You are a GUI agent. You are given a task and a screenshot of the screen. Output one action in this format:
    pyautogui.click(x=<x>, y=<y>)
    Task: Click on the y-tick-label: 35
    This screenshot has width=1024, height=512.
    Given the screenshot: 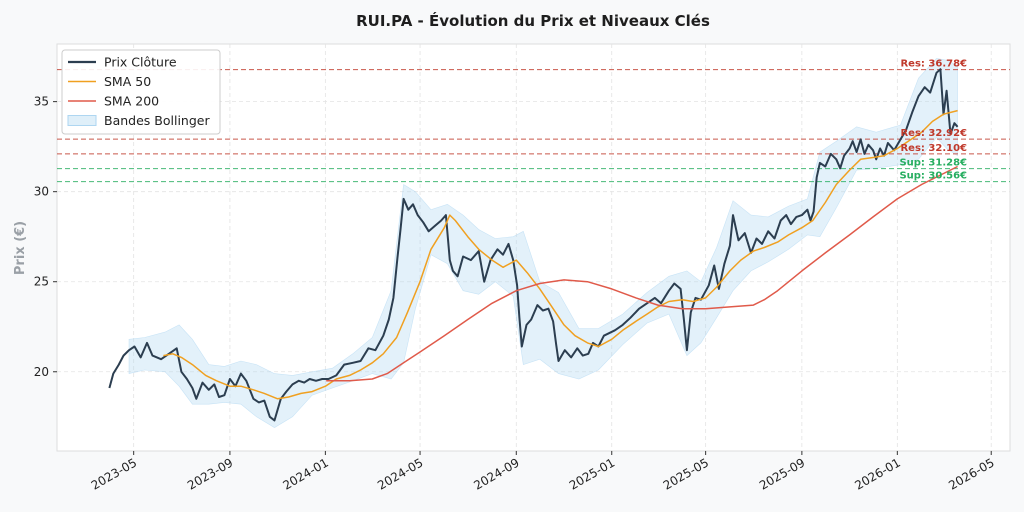 What is the action you would take?
    pyautogui.click(x=41, y=102)
    